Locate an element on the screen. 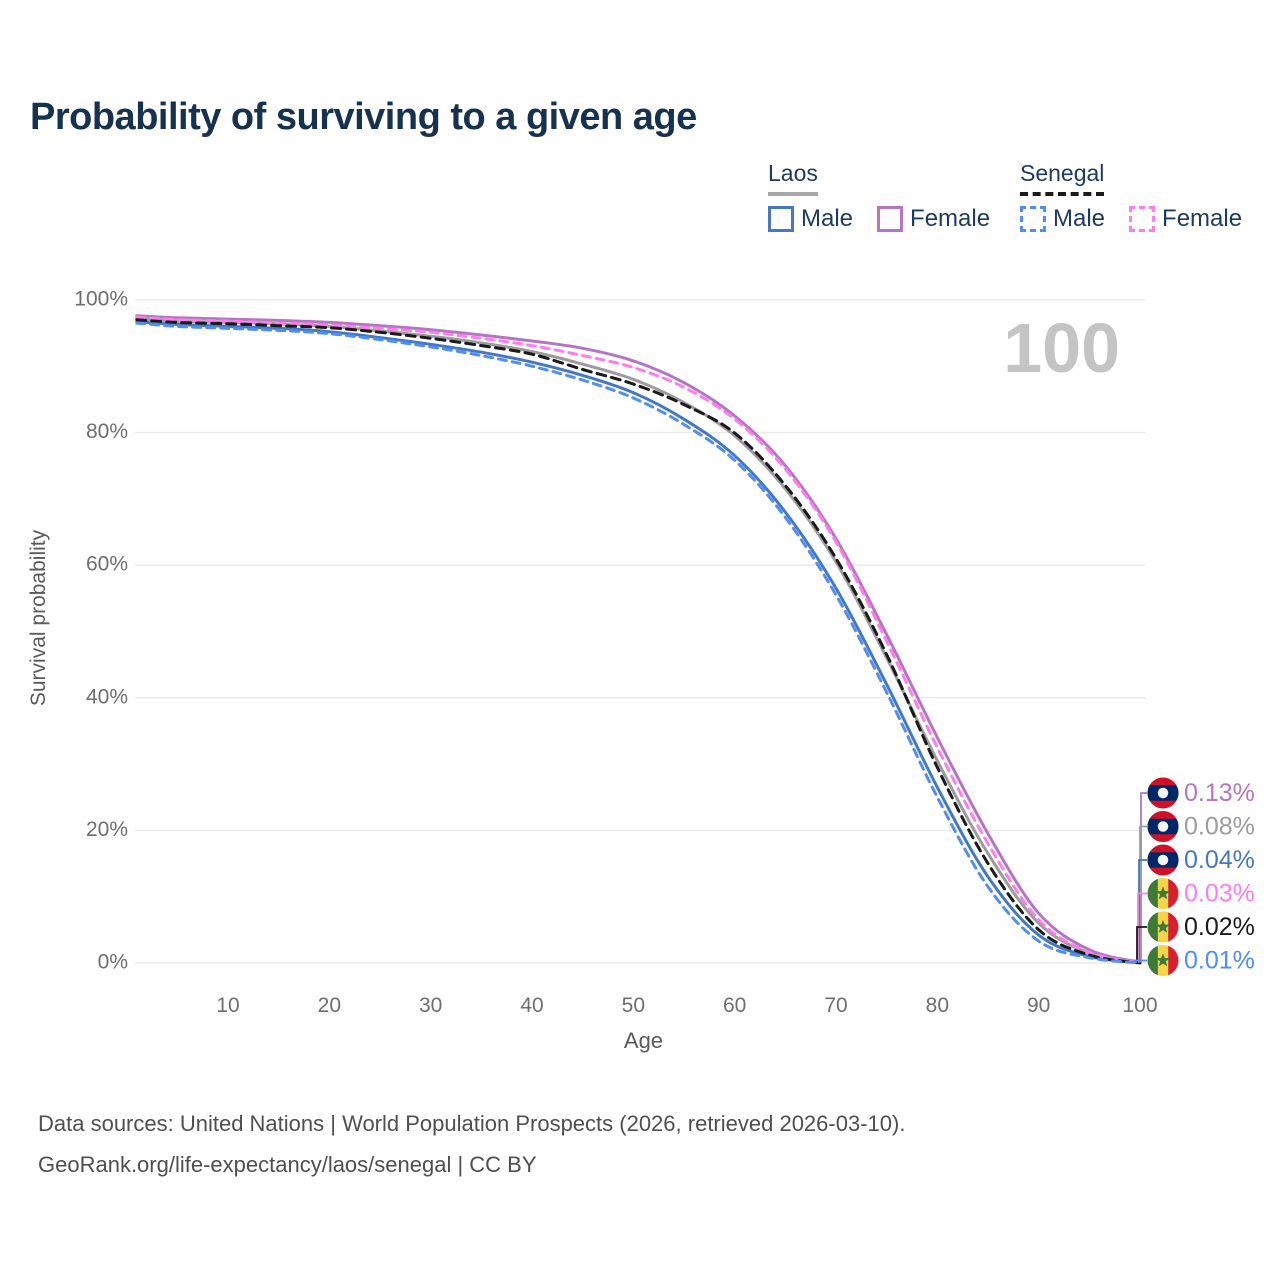  y-tick-label: 60% is located at coordinates (107, 564).